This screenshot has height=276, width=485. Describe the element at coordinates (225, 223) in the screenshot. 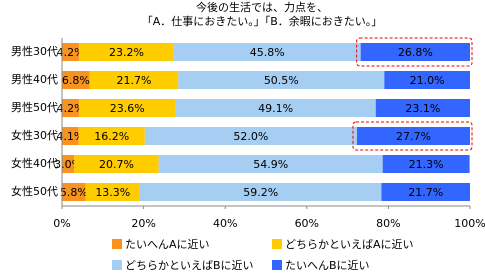

I see `x-tick-label: 40%` at that location.